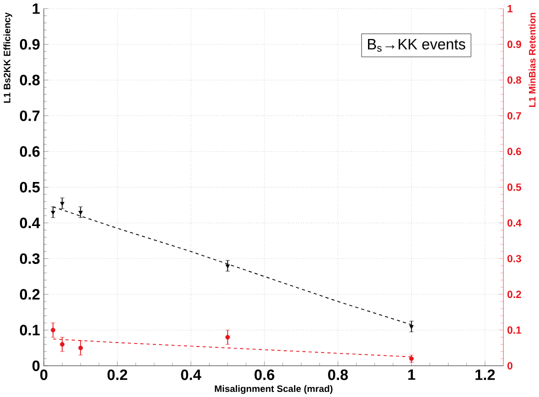 This screenshot has width=539, height=397. Describe the element at coordinates (412, 374) in the screenshot. I see `x-tick-label: 1` at that location.